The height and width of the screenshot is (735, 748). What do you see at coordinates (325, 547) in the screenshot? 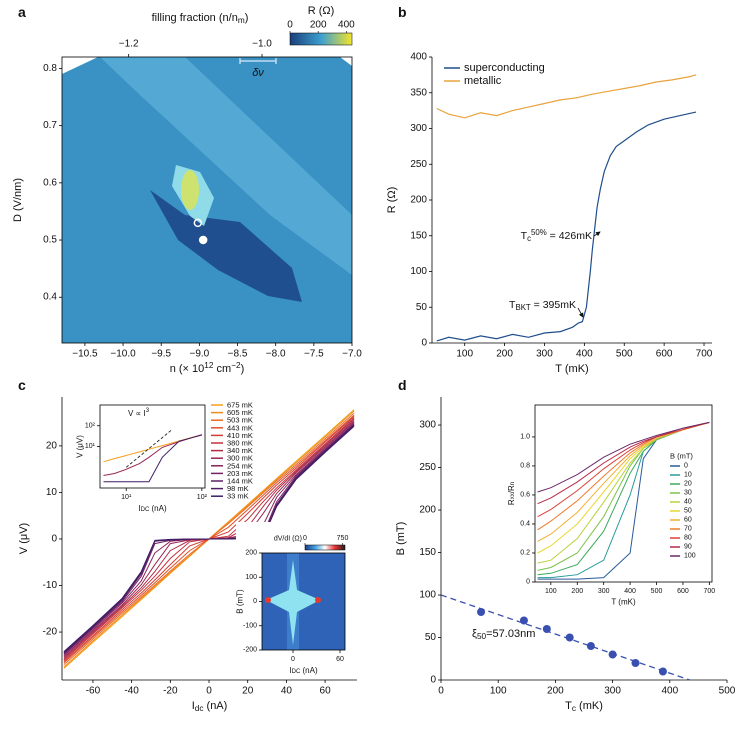
I see `colorbar` at bounding box center [325, 547].